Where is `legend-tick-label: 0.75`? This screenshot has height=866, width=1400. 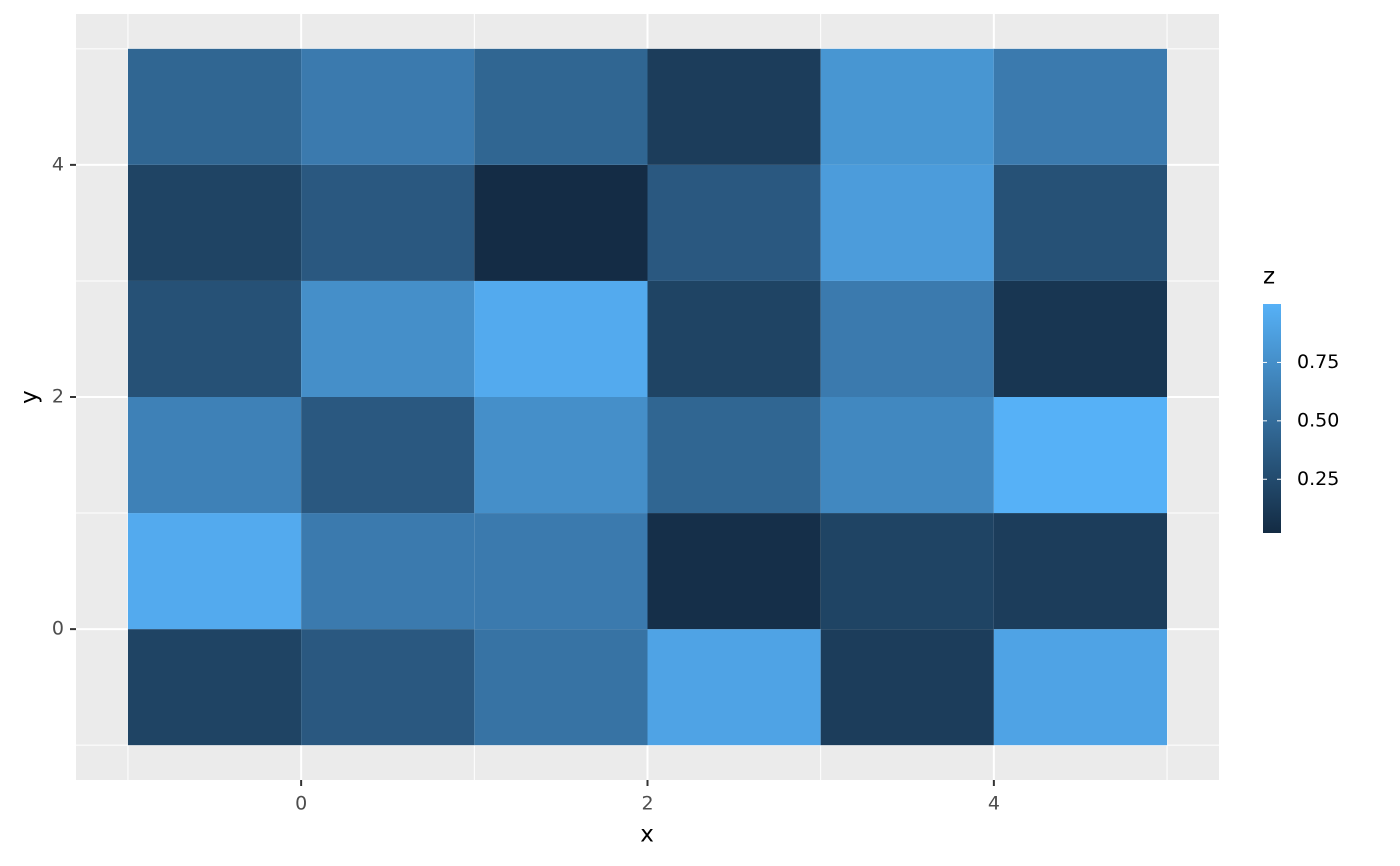
legend-tick-label: 0.75 is located at coordinates (1318, 362).